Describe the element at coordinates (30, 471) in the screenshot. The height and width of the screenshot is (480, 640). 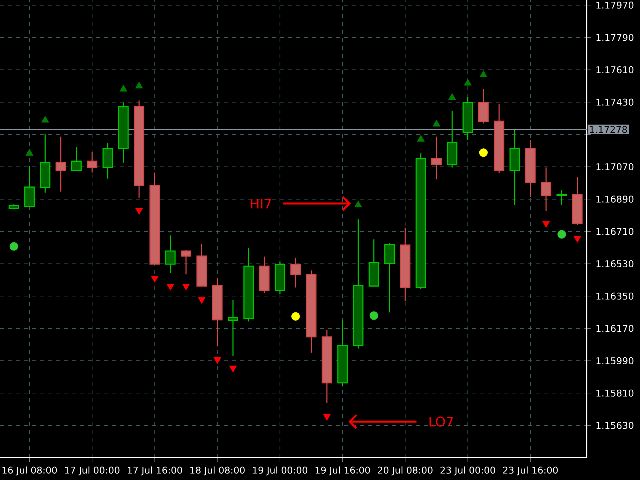
I see `x-tick-label: 16 Jul 08:00` at that location.